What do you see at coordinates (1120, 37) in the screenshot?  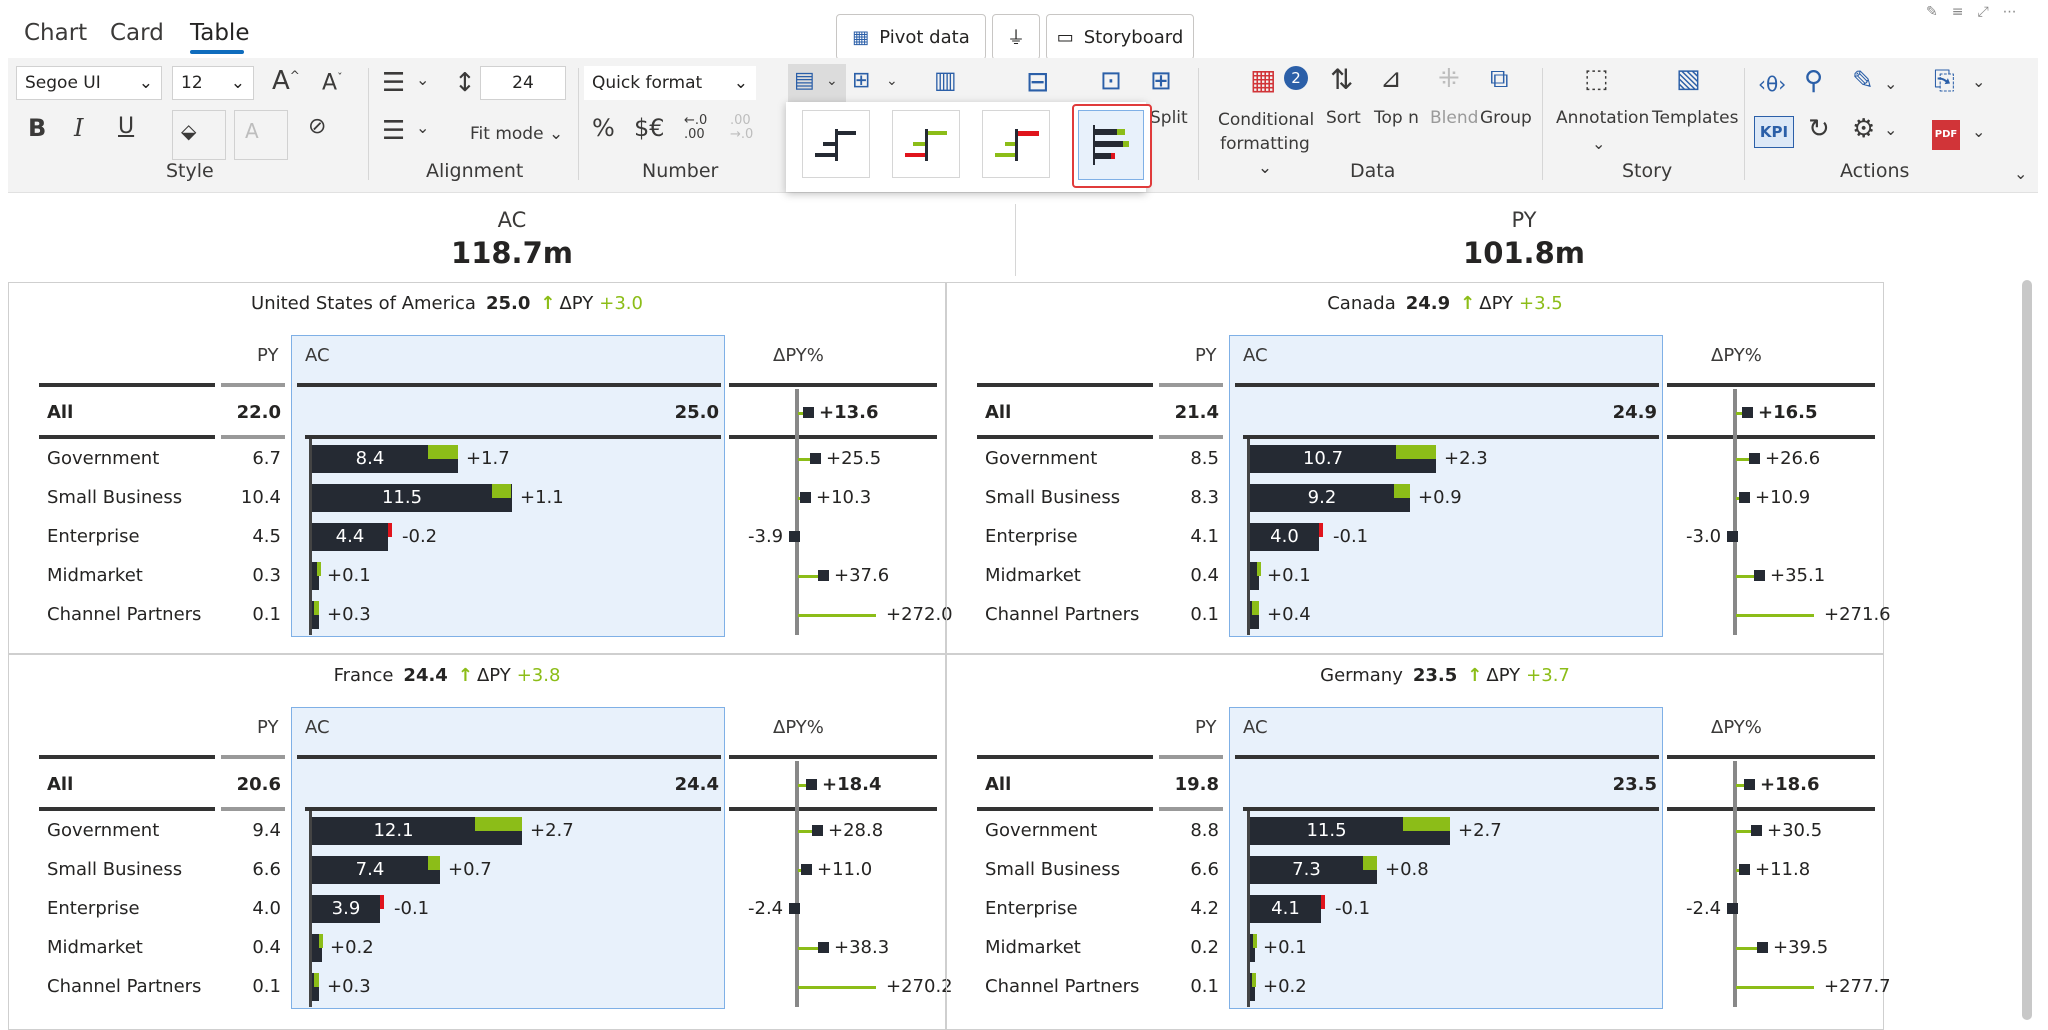 I see `storyboard-button: ▭ Storyboard` at bounding box center [1120, 37].